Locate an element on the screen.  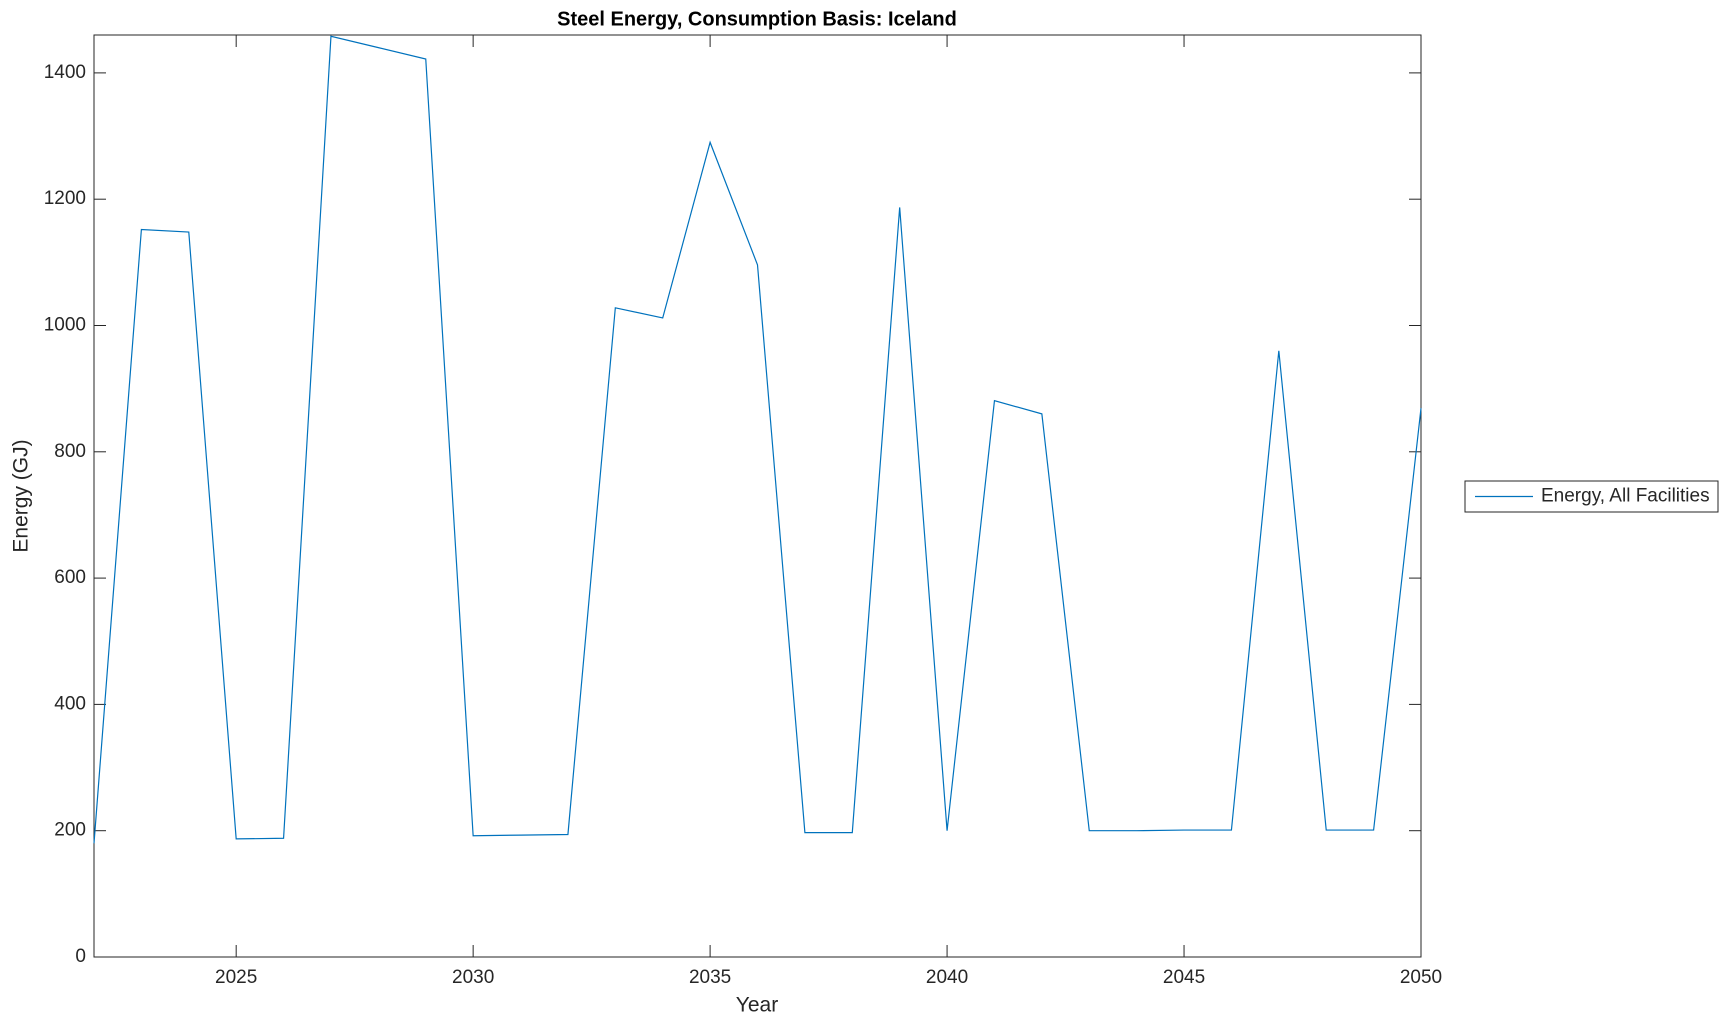
x-tick-label: 2025 is located at coordinates (236, 977).